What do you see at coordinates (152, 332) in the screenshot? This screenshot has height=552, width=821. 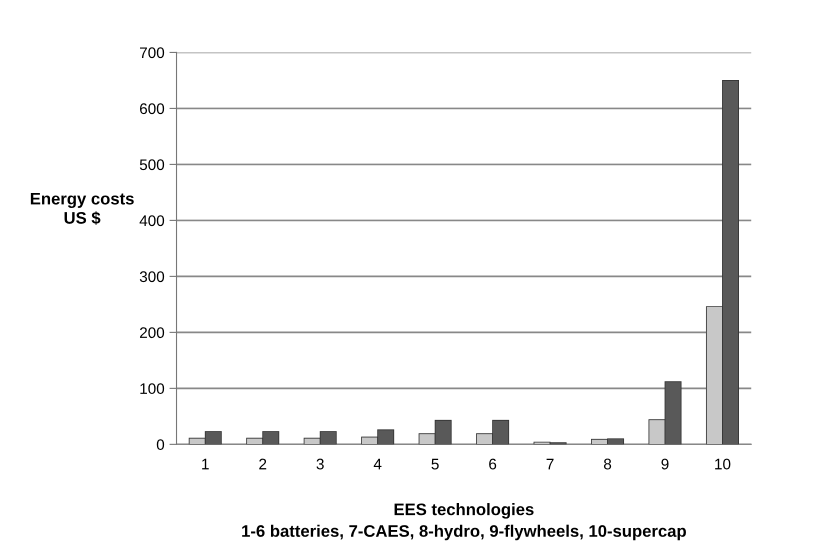 I see `y-tick-label: 200` at bounding box center [152, 332].